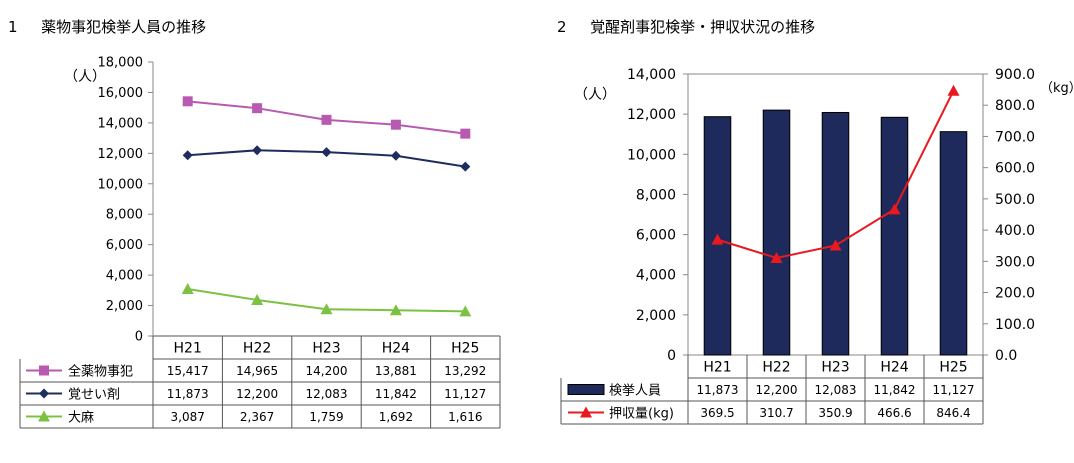 Image resolution: width=1074 pixels, height=463 pixels. What do you see at coordinates (13, 27) in the screenshot?
I see `chart1-number: 1` at bounding box center [13, 27].